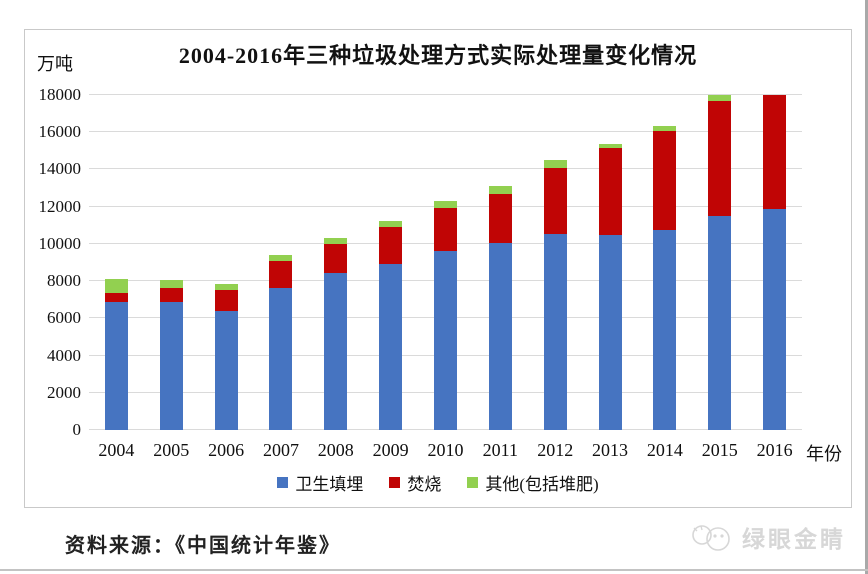  I want to click on bar-2006, so click(226, 262).